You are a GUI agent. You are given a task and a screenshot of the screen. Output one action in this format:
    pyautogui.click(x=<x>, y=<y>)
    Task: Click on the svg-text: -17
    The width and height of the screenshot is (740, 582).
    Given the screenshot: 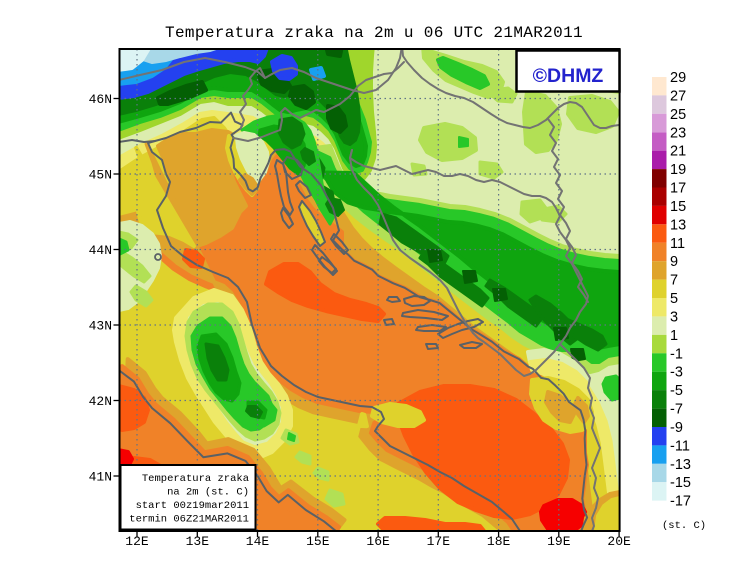 What is the action you would take?
    pyautogui.click(x=680, y=502)
    